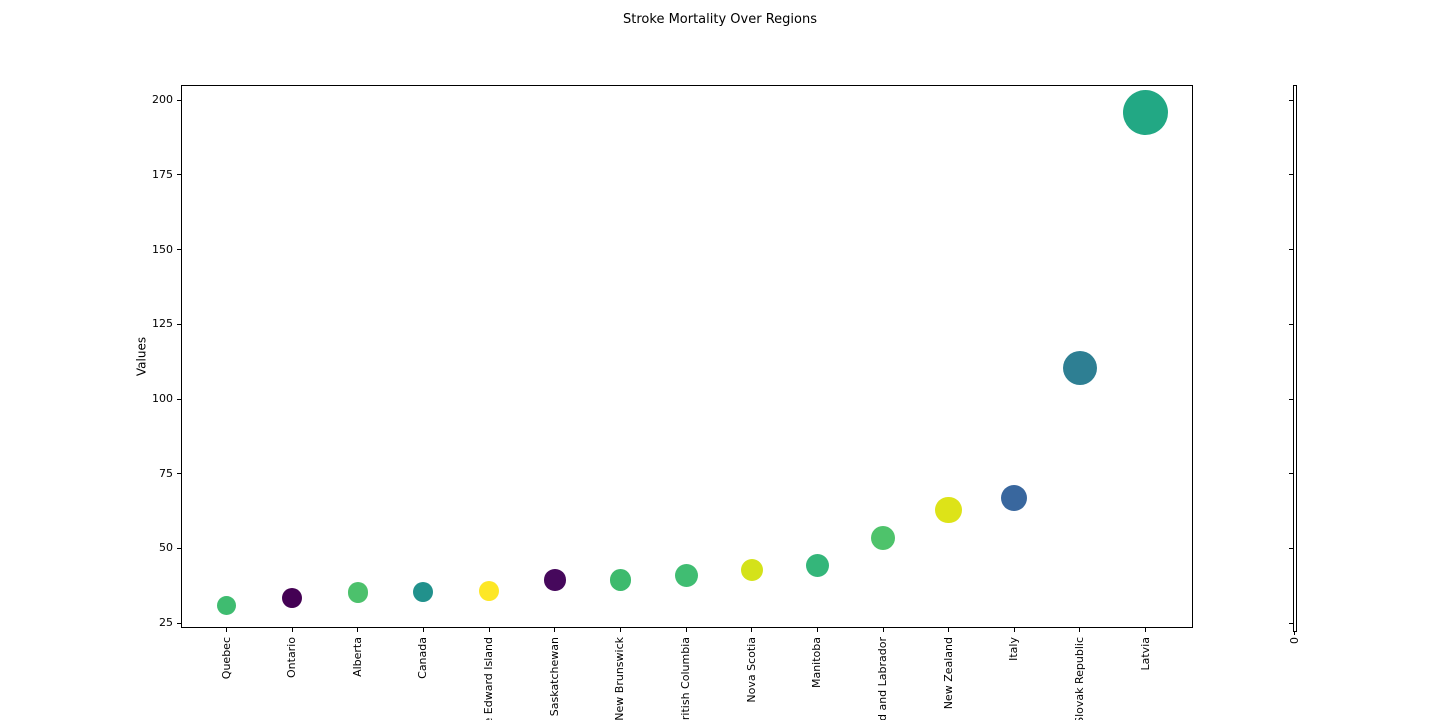 The image size is (1440, 720). What do you see at coordinates (948, 673) in the screenshot?
I see `x-tick-label: New Zealand` at bounding box center [948, 673].